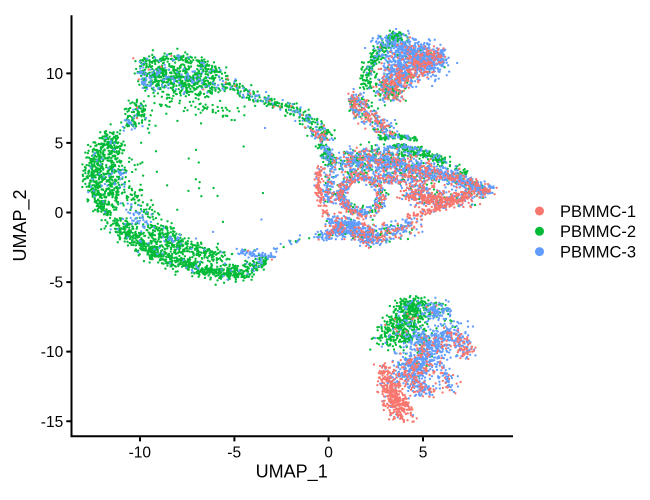 This screenshot has width=650, height=500. Describe the element at coordinates (598, 232) in the screenshot. I see `svg-text: PBMMC-2` at that location.